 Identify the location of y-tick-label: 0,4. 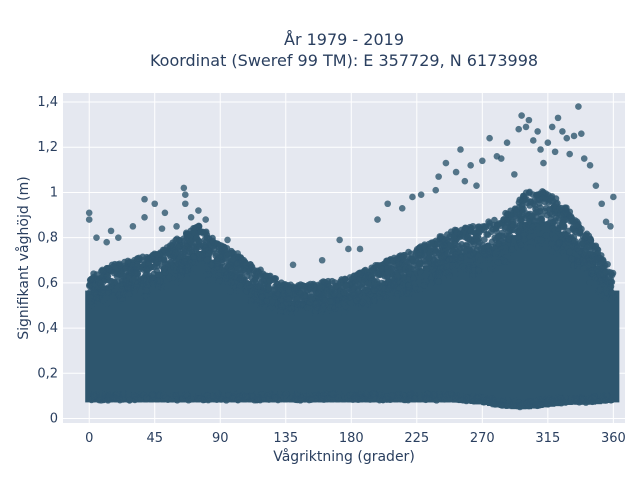
(47, 328).